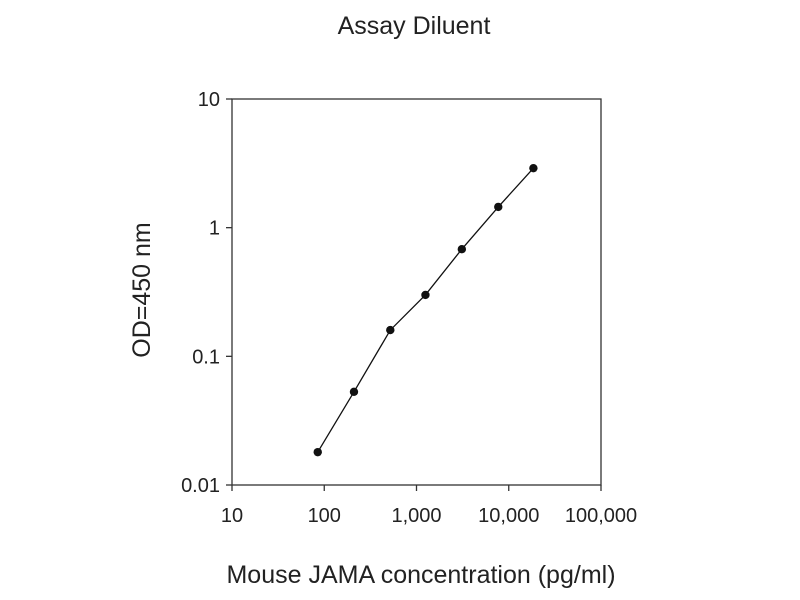 This screenshot has height=600, width=800. What do you see at coordinates (209, 100) in the screenshot?
I see `y-tick-label: 10` at bounding box center [209, 100].